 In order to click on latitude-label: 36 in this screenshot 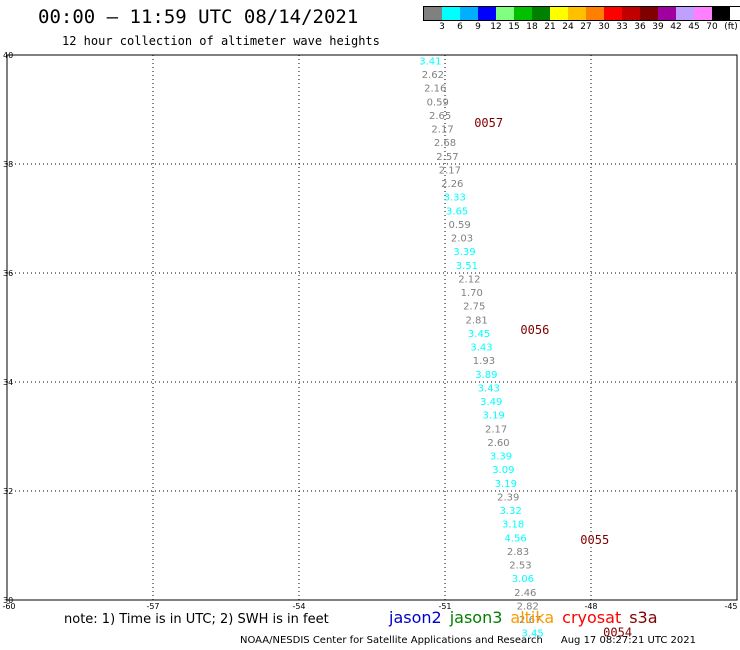, I will do `click(8, 273)`.